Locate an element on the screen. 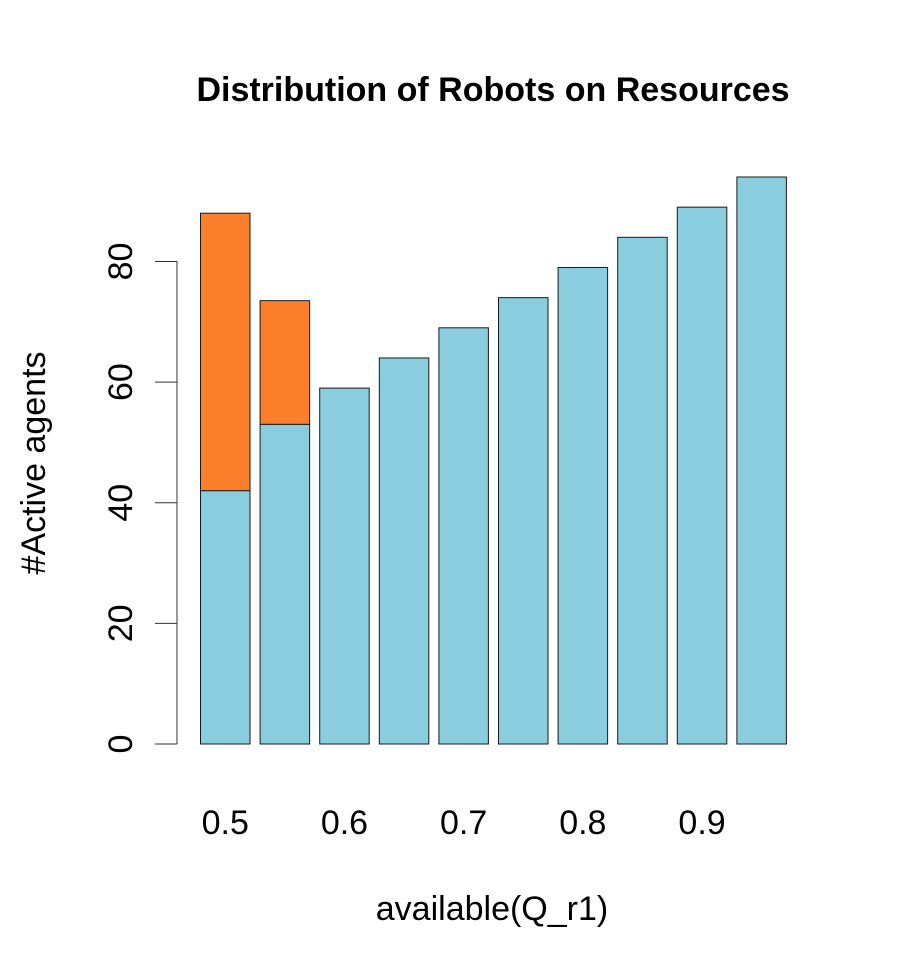 The image size is (900, 970). x-tick-label-0.9: 0.9 is located at coordinates (701, 823).